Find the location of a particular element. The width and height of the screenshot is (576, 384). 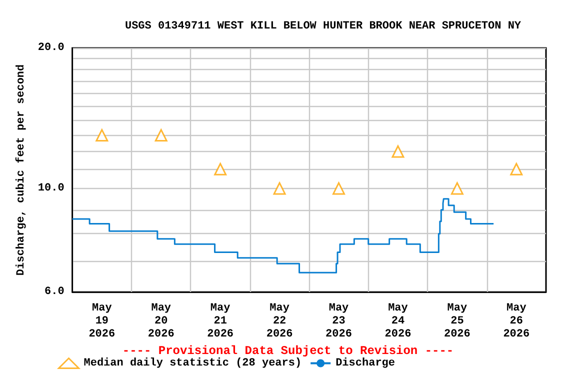

x-tick-label: May 23 2026 is located at coordinates (339, 321).